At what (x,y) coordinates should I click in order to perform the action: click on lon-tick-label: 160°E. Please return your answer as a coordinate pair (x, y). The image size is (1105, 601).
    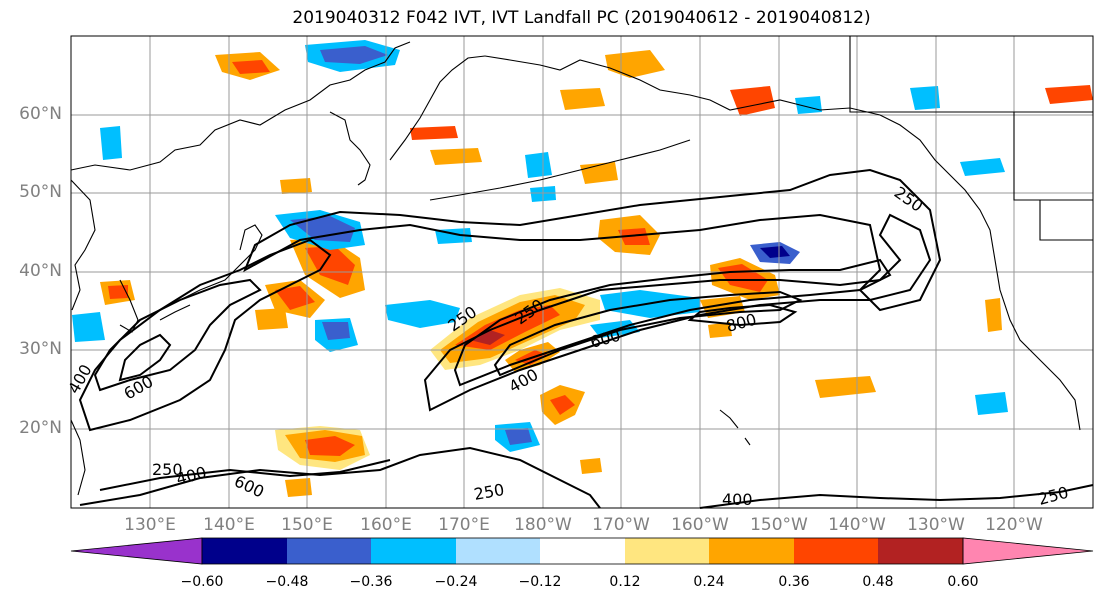
    Looking at the image, I should click on (386, 525).